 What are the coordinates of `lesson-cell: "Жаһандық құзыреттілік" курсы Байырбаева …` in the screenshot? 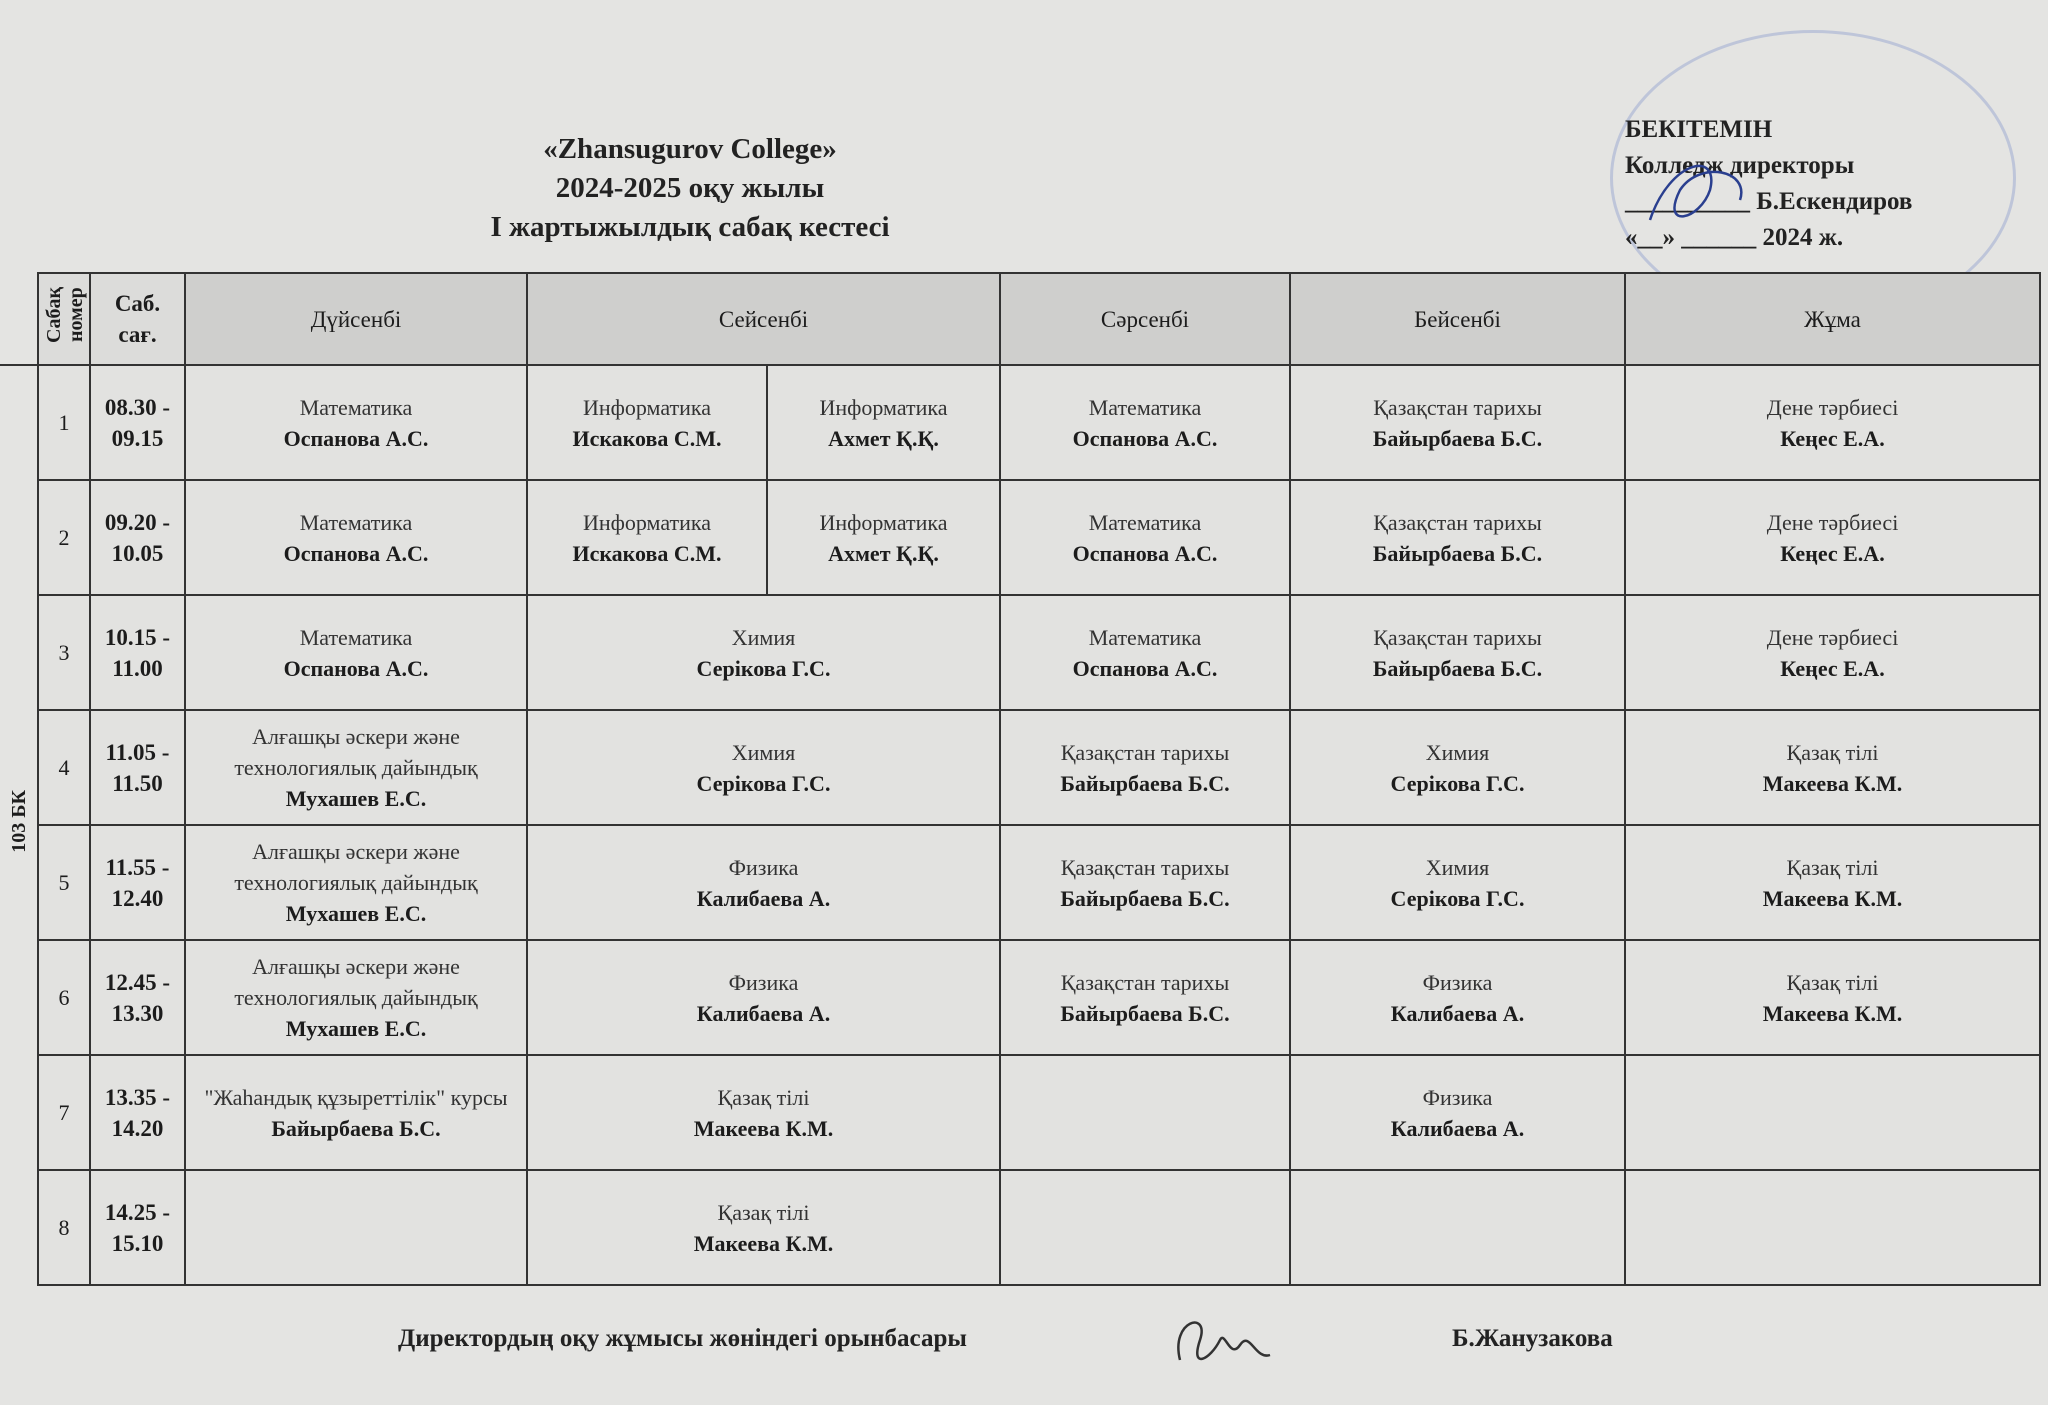 It's located at (356, 1112).